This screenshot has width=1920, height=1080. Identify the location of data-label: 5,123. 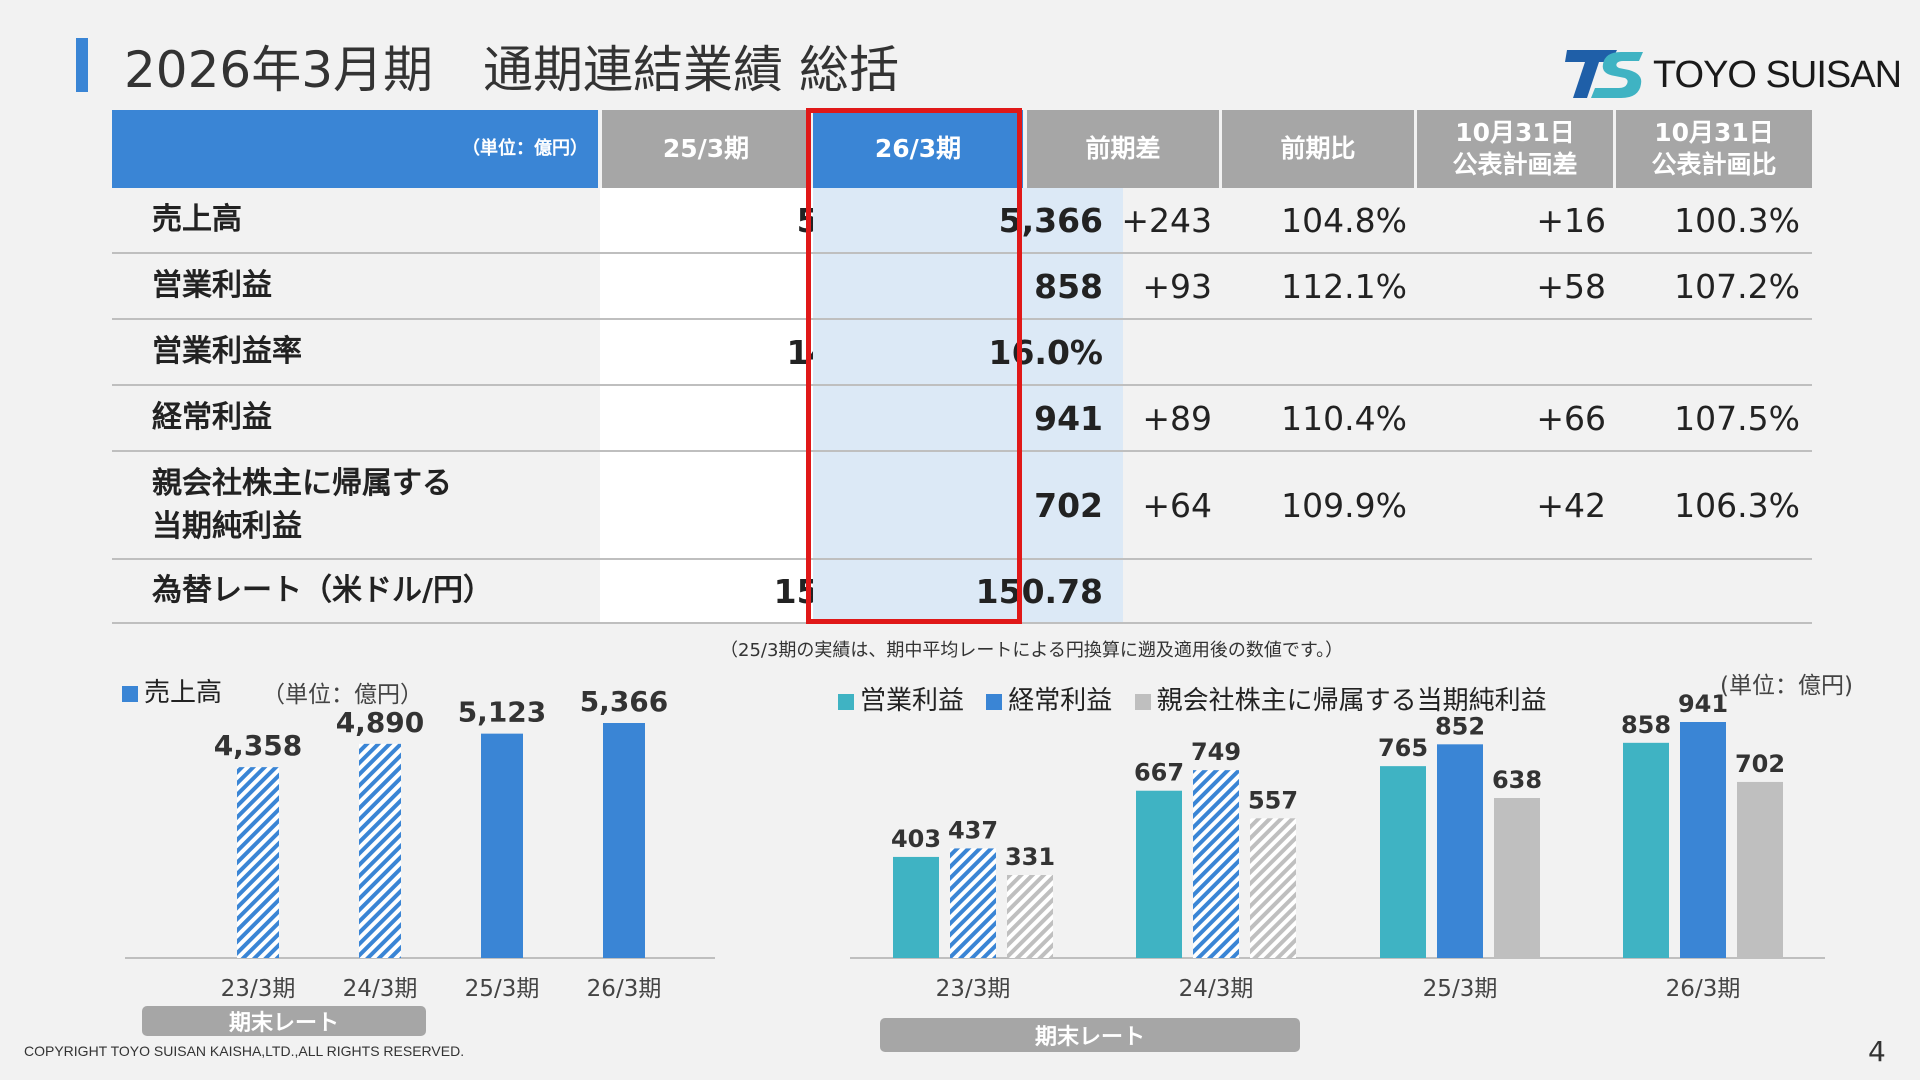
(502, 712).